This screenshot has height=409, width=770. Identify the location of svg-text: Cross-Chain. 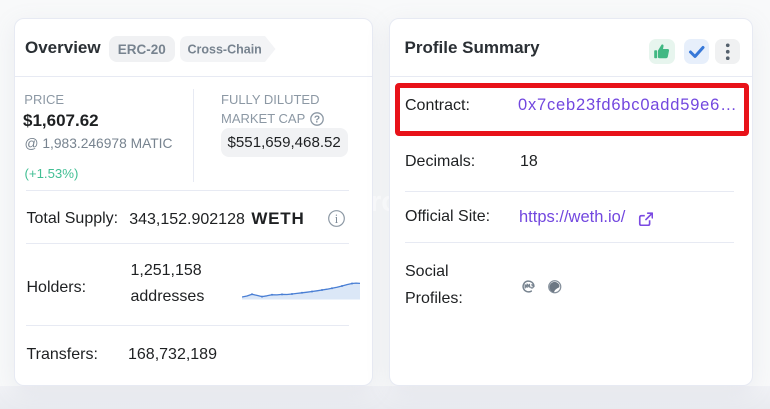
(224, 50).